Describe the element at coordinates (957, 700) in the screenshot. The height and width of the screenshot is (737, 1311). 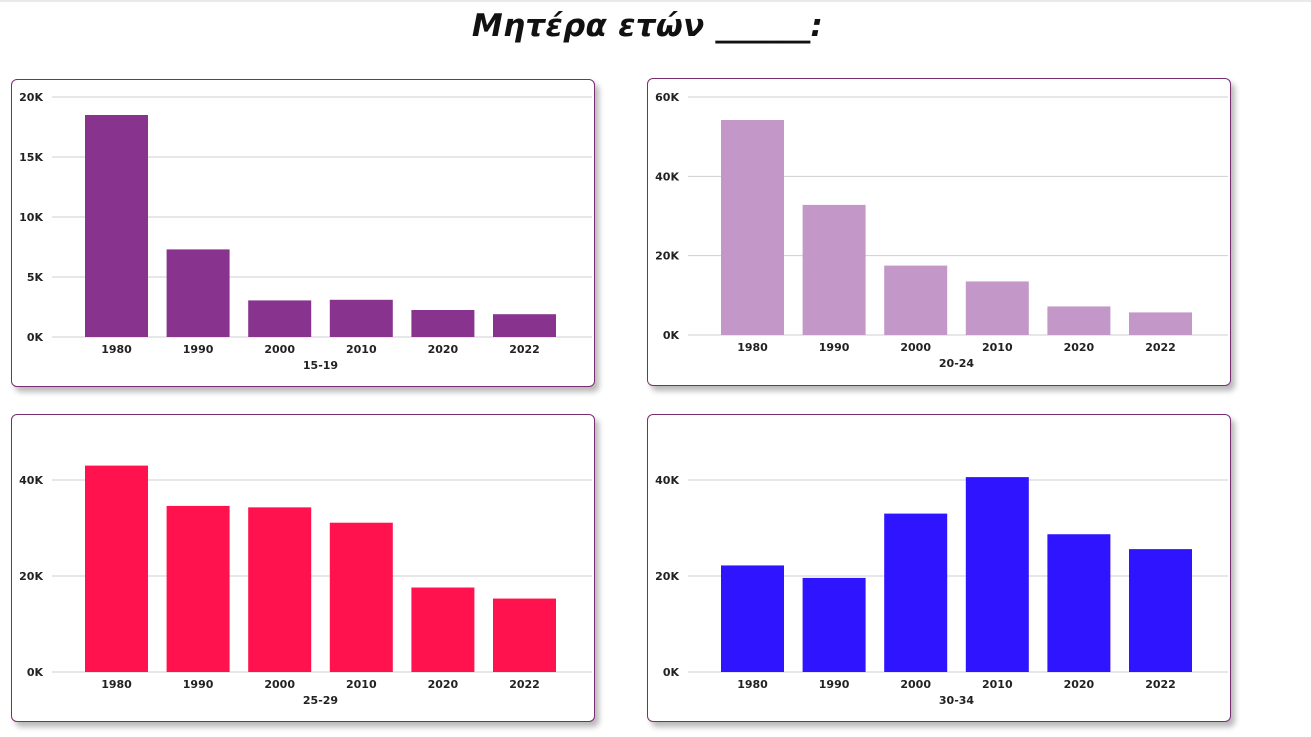
I see `x-axis-label: 30-34` at that location.